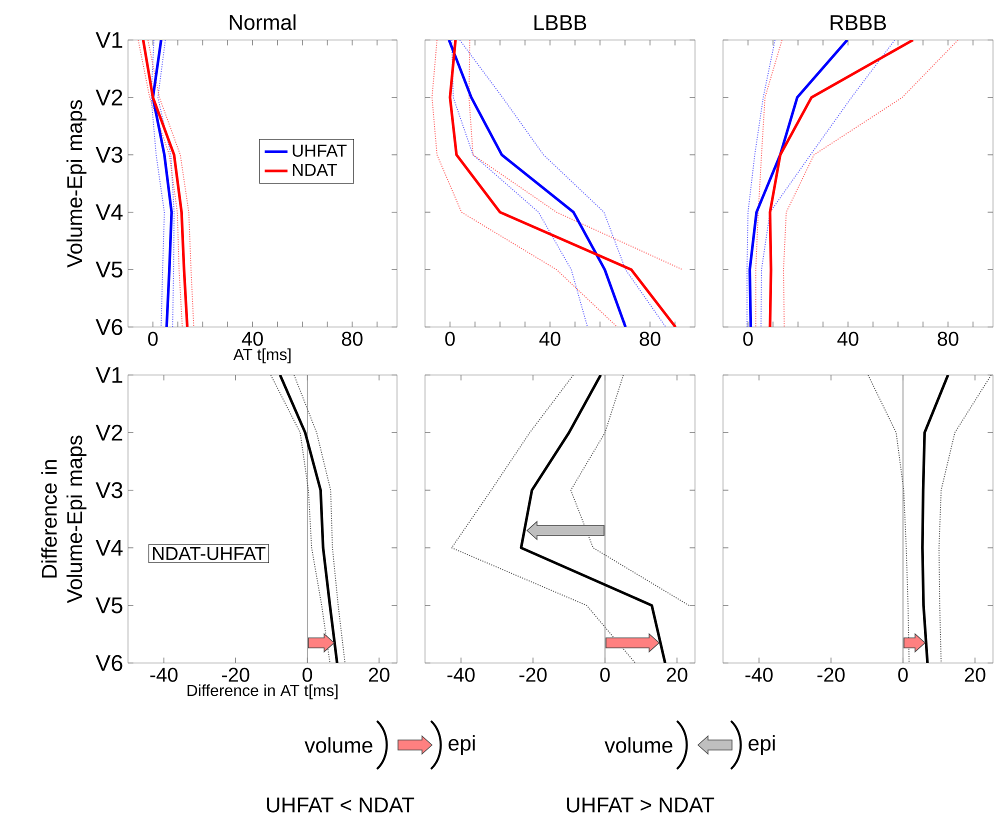 The height and width of the screenshot is (819, 996). I want to click on y-axis-title: Difference in Volume-Epi maps, so click(63, 520).